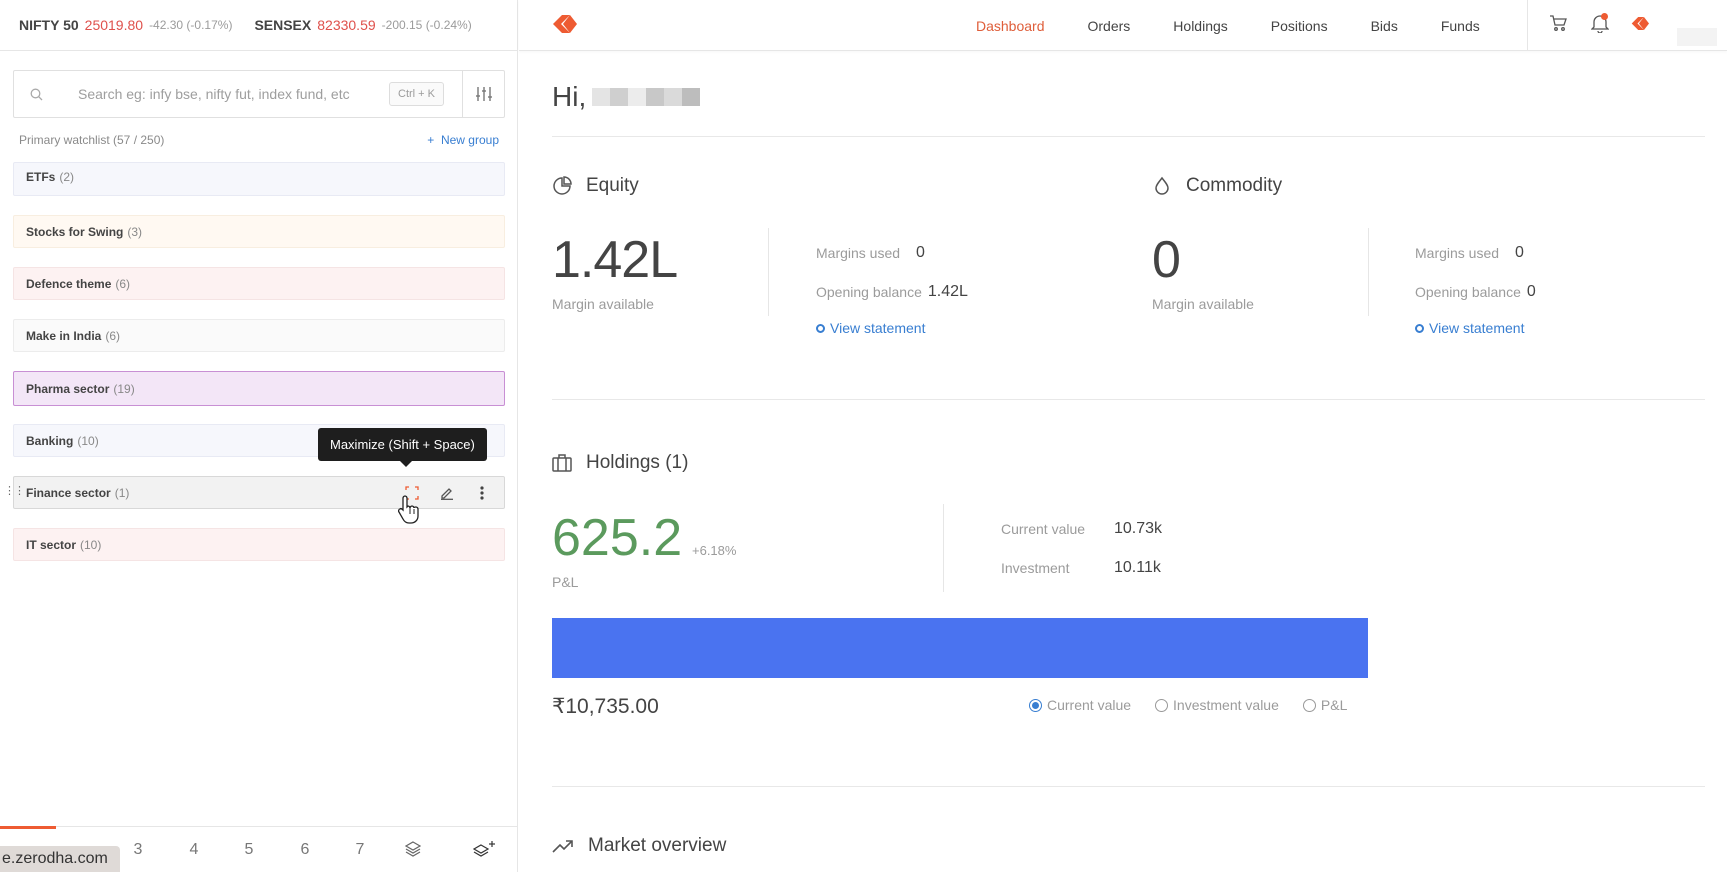 Image resolution: width=1727 pixels, height=872 pixels. I want to click on bullet-icon, so click(820, 328).